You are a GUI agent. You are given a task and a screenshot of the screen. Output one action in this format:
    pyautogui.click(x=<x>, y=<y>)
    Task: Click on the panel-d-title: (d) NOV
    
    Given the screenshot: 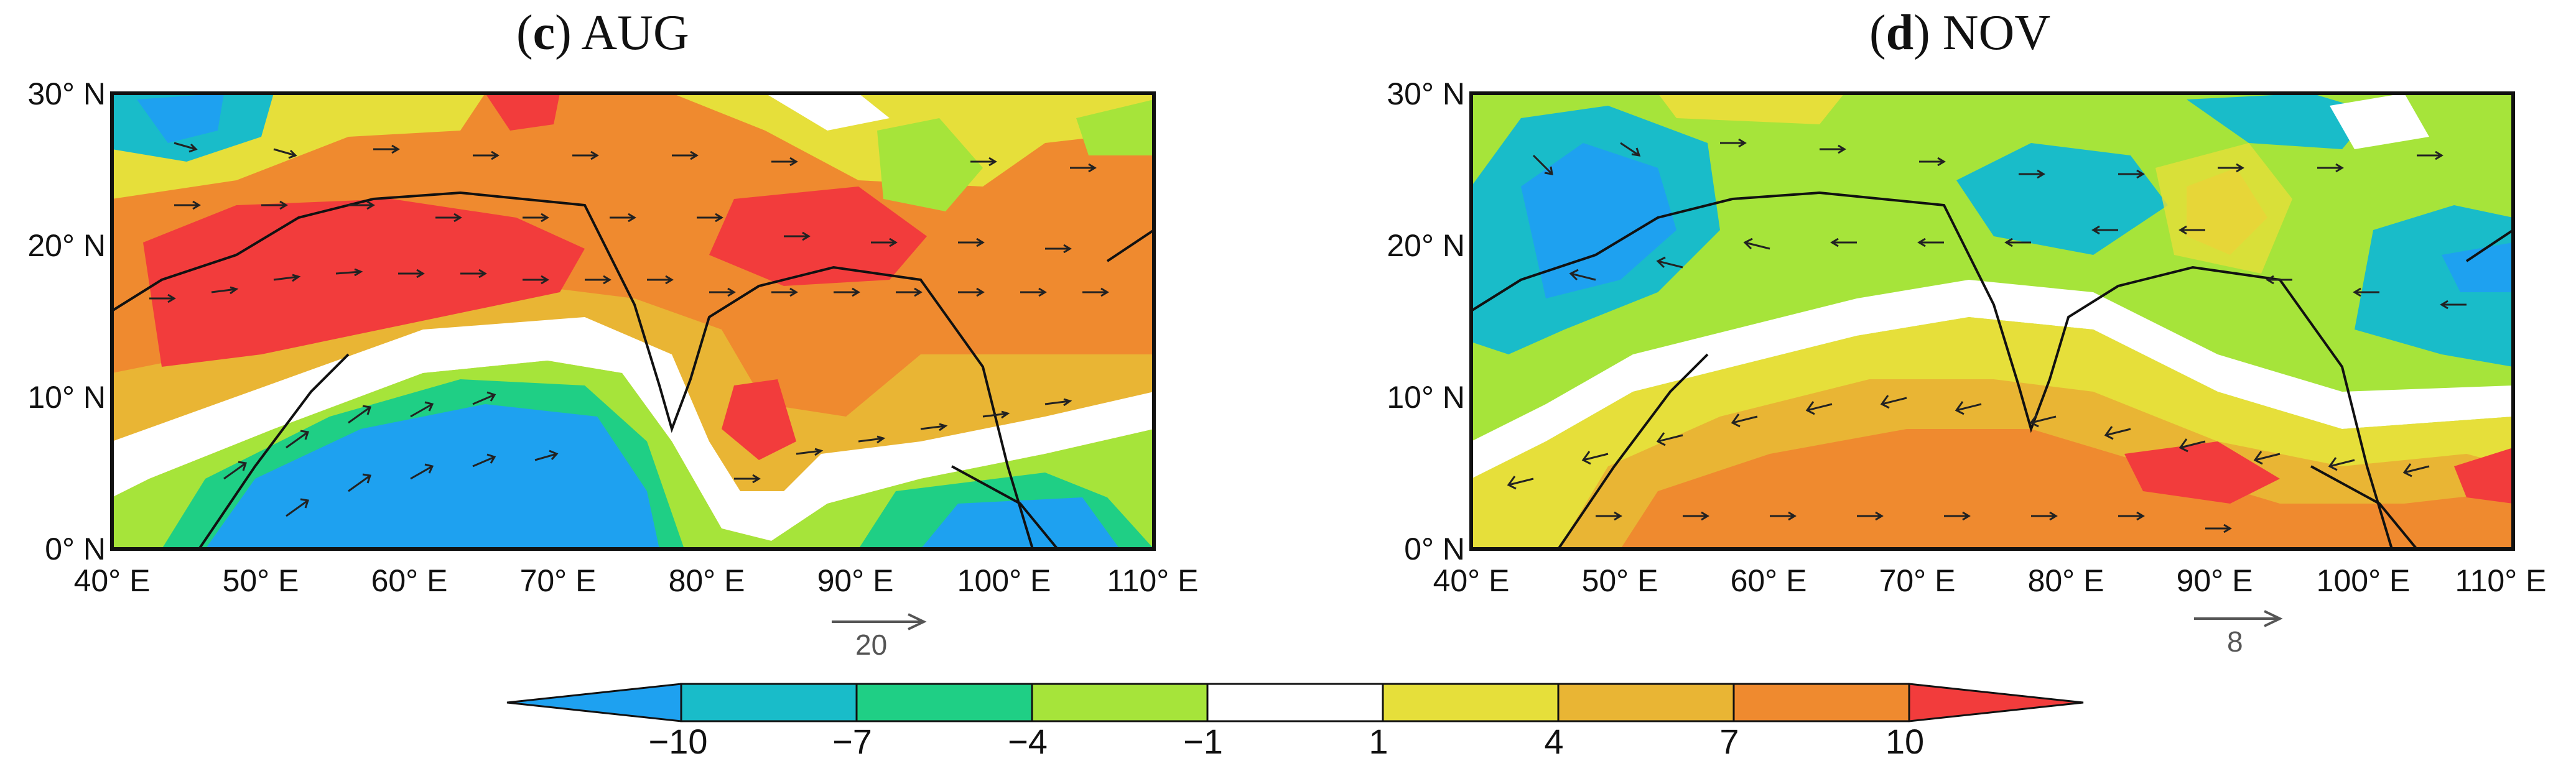 What is the action you would take?
    pyautogui.click(x=1960, y=33)
    